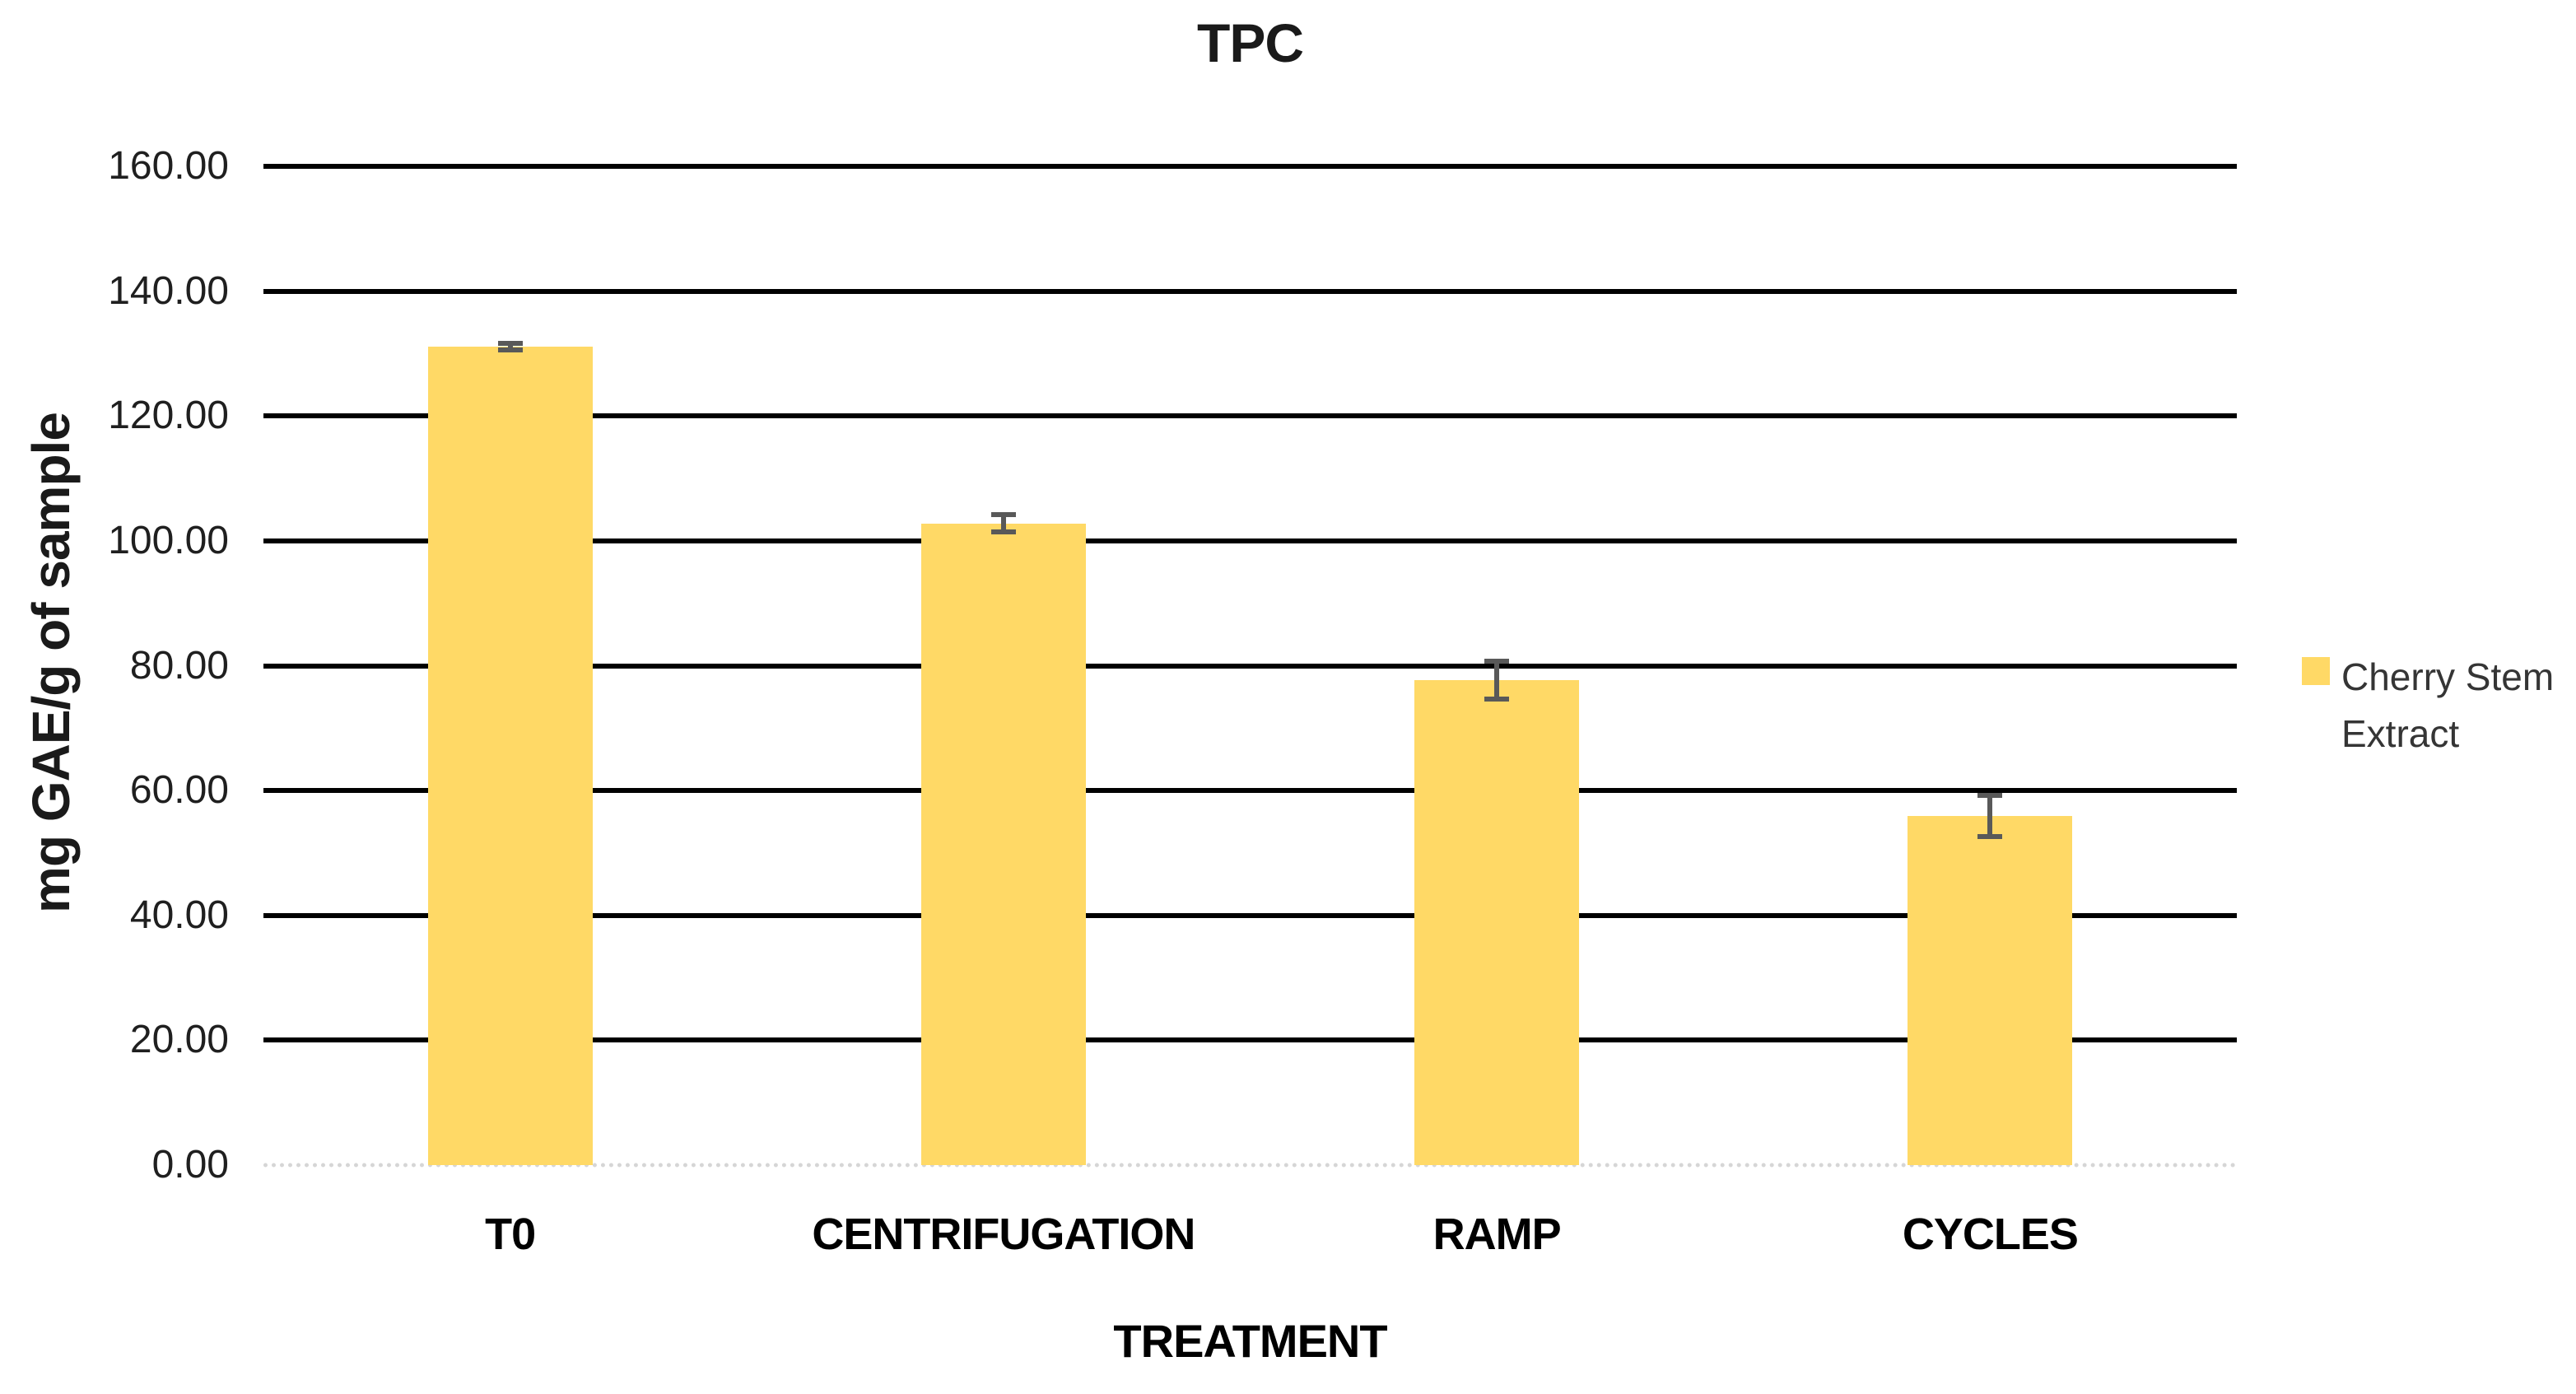 This screenshot has width=2576, height=1394. What do you see at coordinates (168, 416) in the screenshot?
I see `y-tick-label: 120.00` at bounding box center [168, 416].